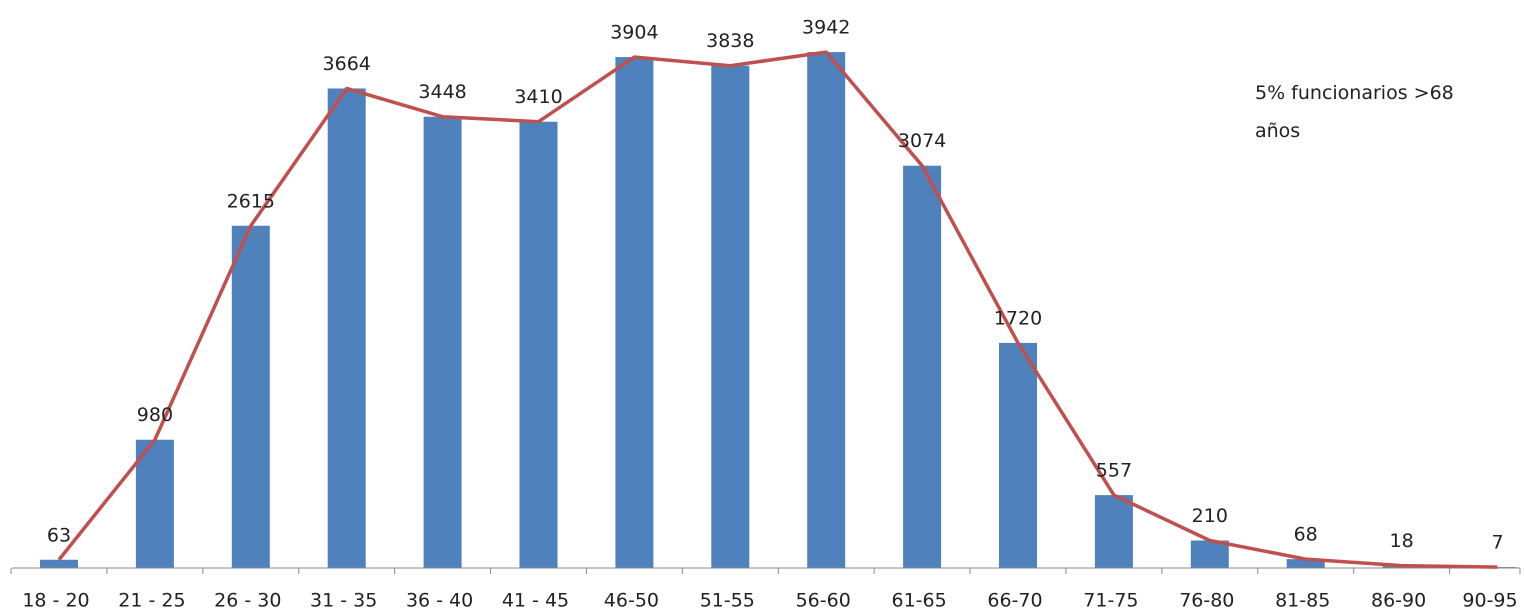 Image resolution: width=1524 pixels, height=615 pixels. Describe the element at coordinates (347, 64) in the screenshot. I see `data-label: 3664` at that location.